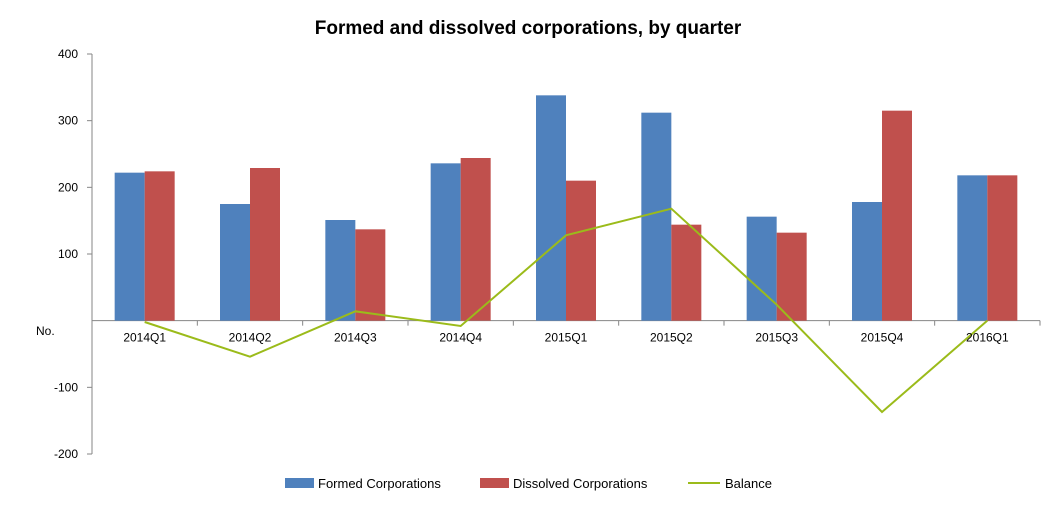  Describe the element at coordinates (761, 268) in the screenshot. I see `bar-formed-corporations-2015Q3` at that location.